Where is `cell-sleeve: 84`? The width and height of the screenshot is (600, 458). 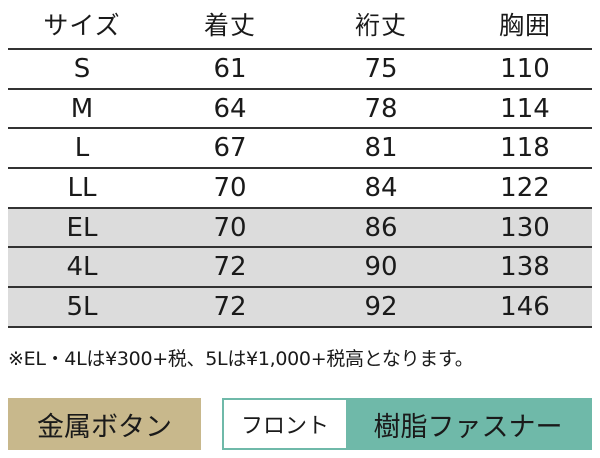 cell-sleeve: 84 is located at coordinates (381, 187).